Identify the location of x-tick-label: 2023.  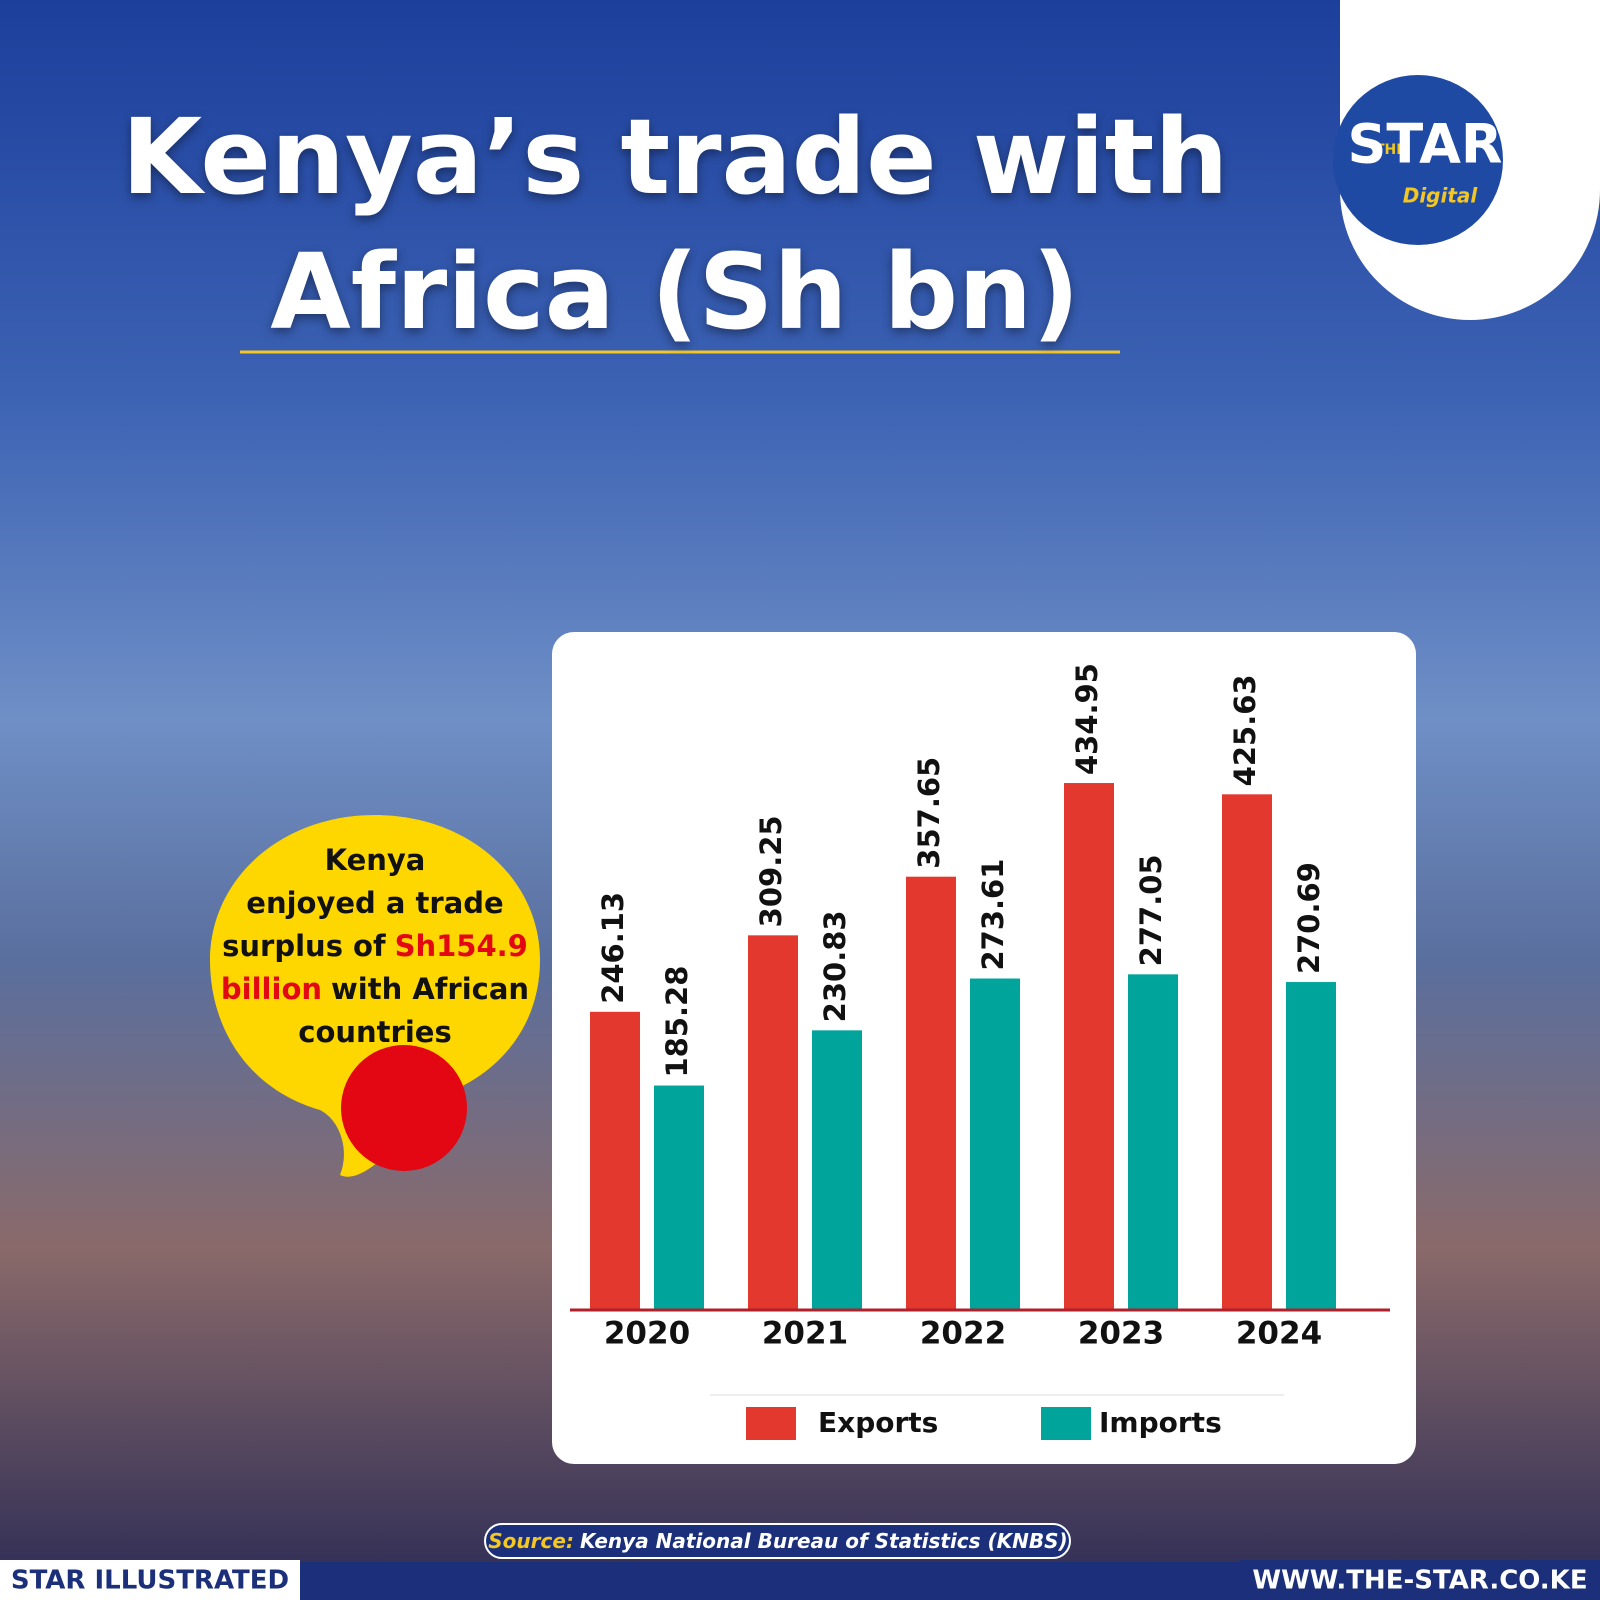
(1121, 1334).